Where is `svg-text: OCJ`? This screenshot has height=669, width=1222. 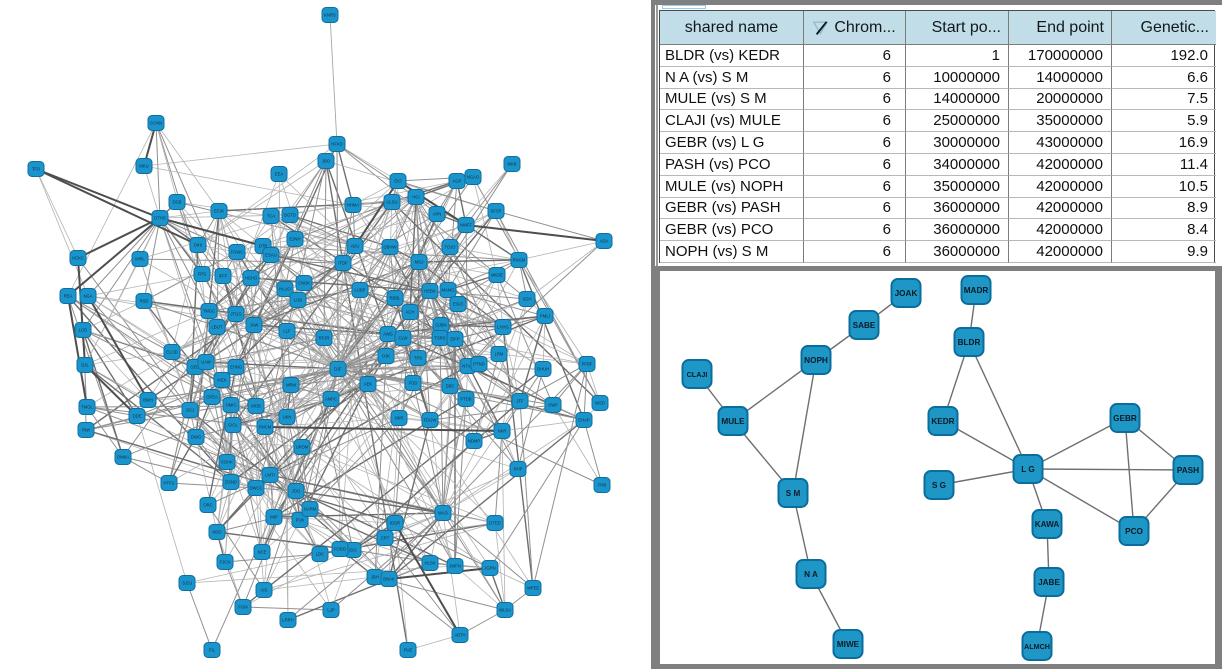 svg-text: OCJ is located at coordinates (190, 410).